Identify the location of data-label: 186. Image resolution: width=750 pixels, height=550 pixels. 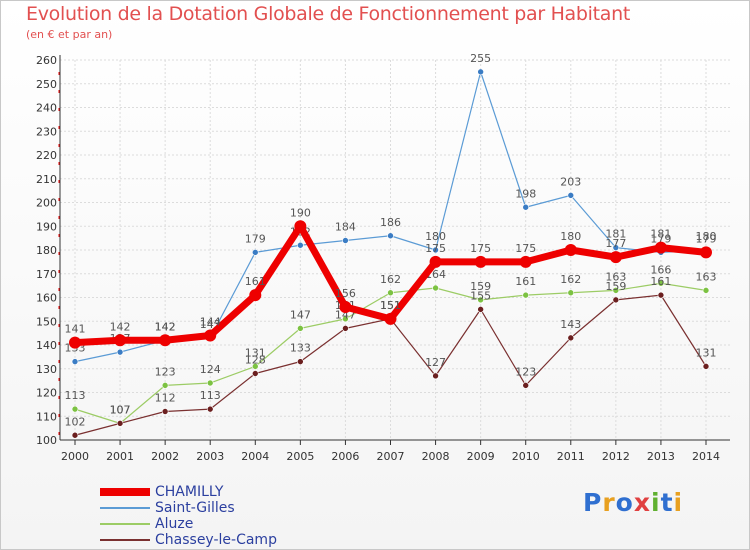
(390, 222).